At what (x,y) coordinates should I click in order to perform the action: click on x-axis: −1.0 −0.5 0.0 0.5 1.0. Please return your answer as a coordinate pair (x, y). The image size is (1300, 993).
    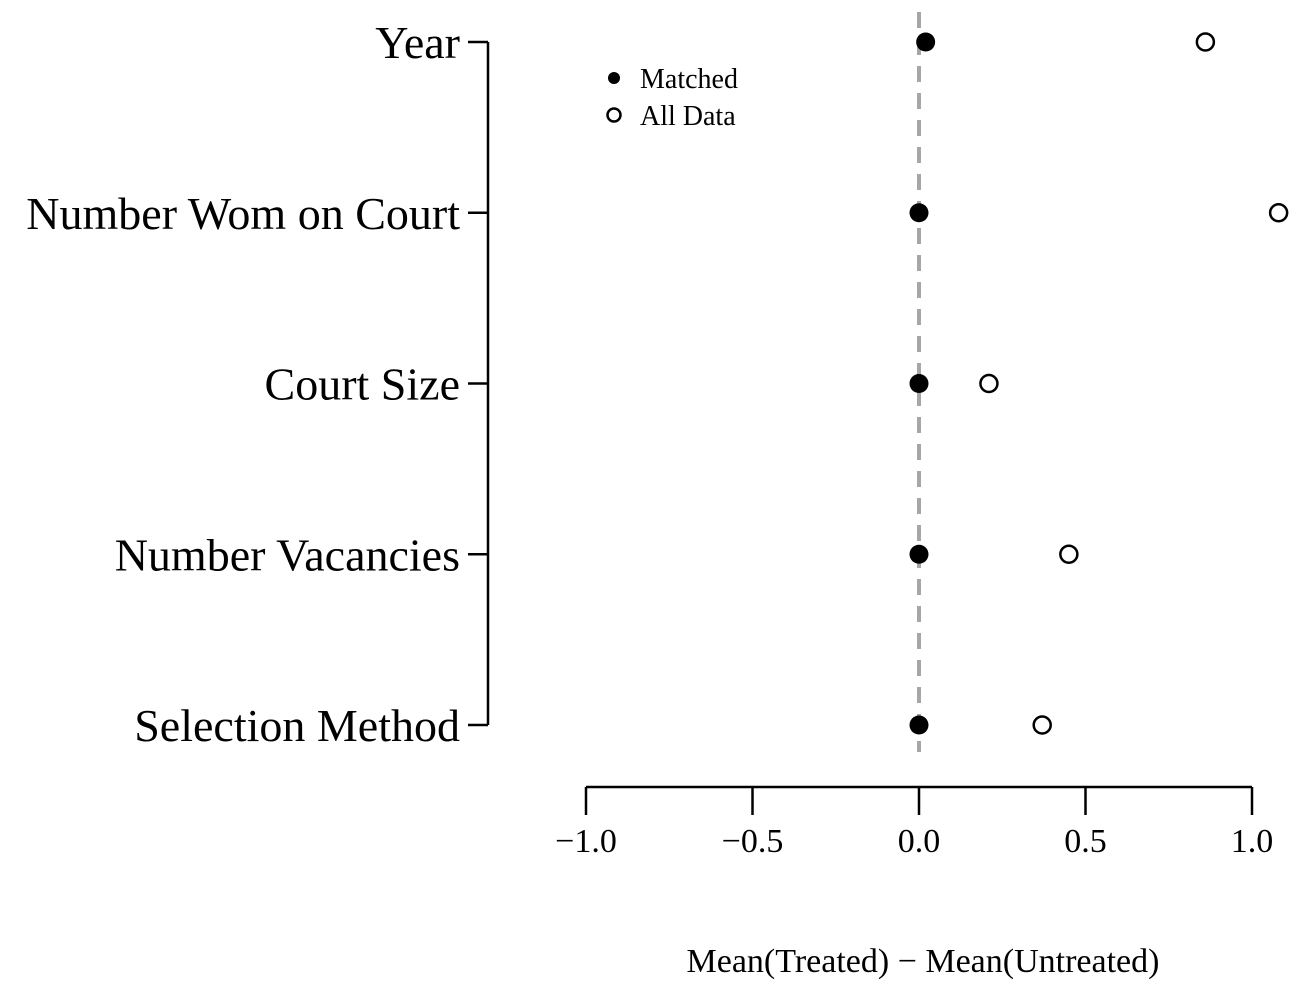
    Looking at the image, I should click on (914, 822).